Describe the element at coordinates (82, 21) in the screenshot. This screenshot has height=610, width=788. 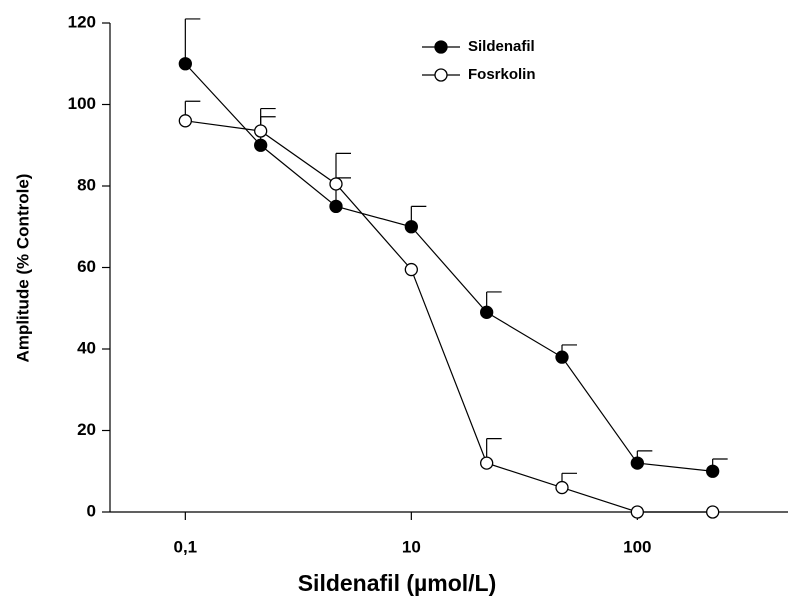
I see `y-tick-label: 120` at that location.